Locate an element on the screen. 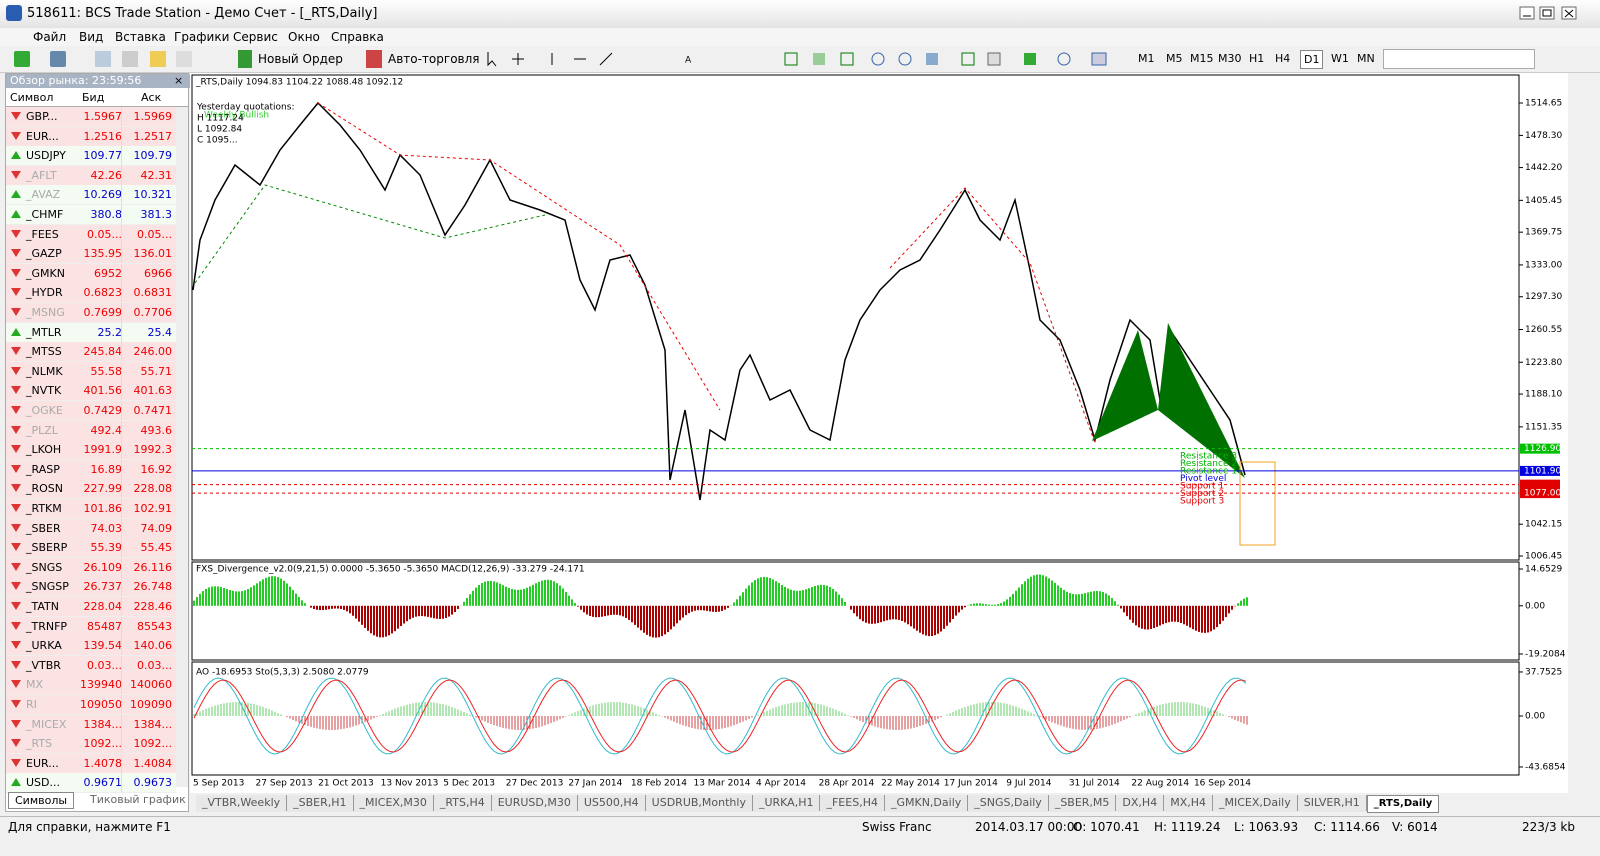 This screenshot has height=856, width=1600. chart-tab: _MICEX,Daily is located at coordinates (1255, 803).